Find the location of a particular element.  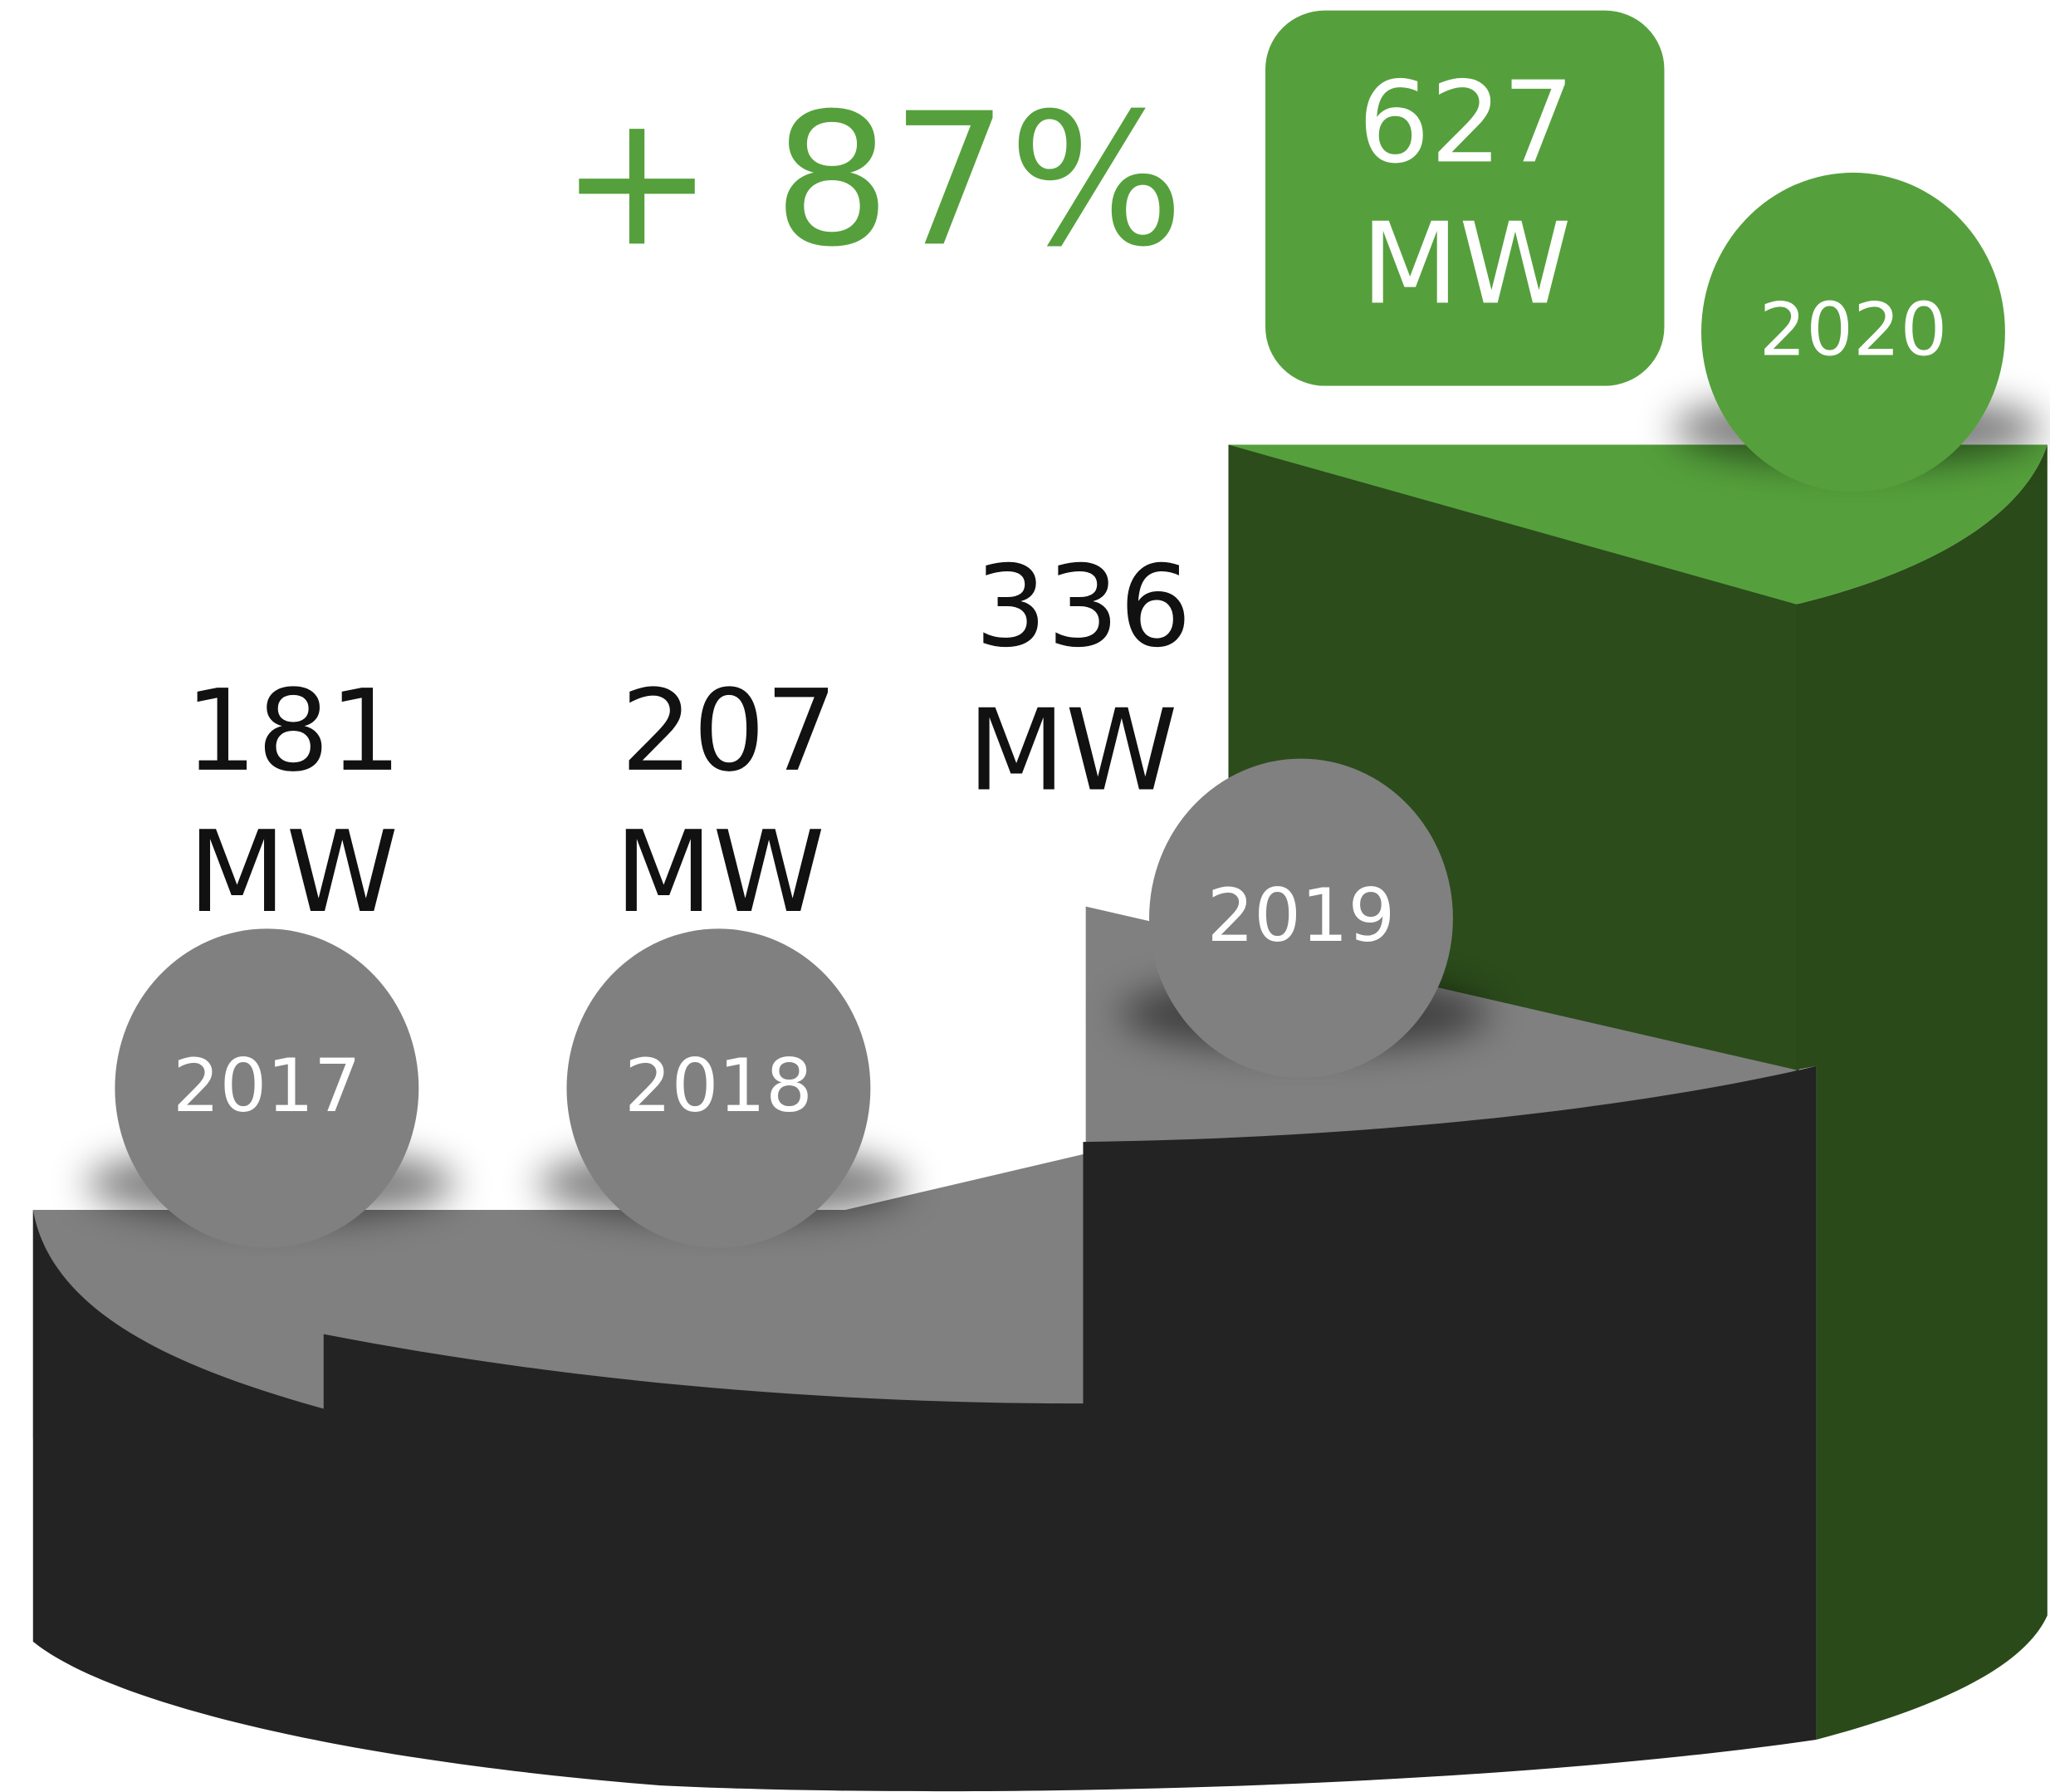

year: 2020 is located at coordinates (1853, 330).